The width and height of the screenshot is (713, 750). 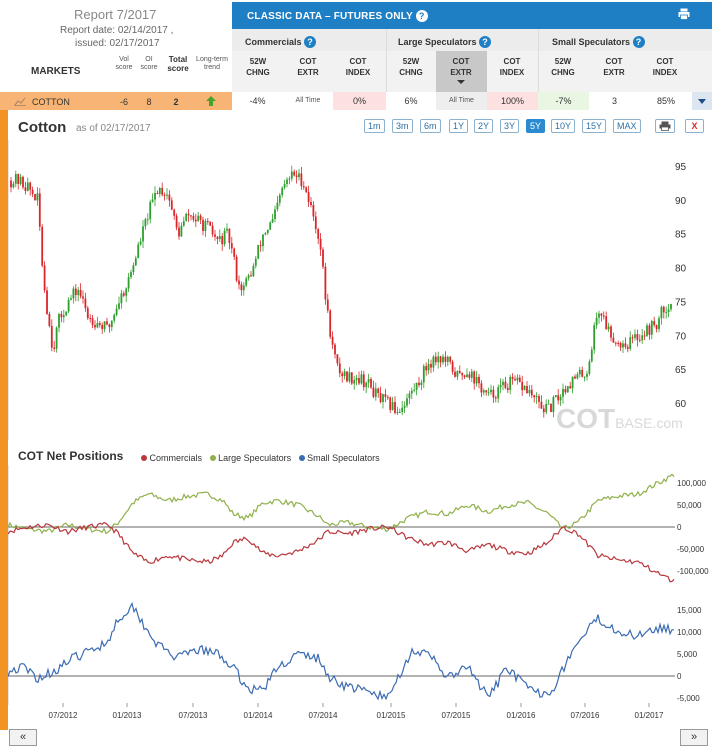 What do you see at coordinates (308, 101) in the screenshot?
I see `com-extr-cell: All Time` at bounding box center [308, 101].